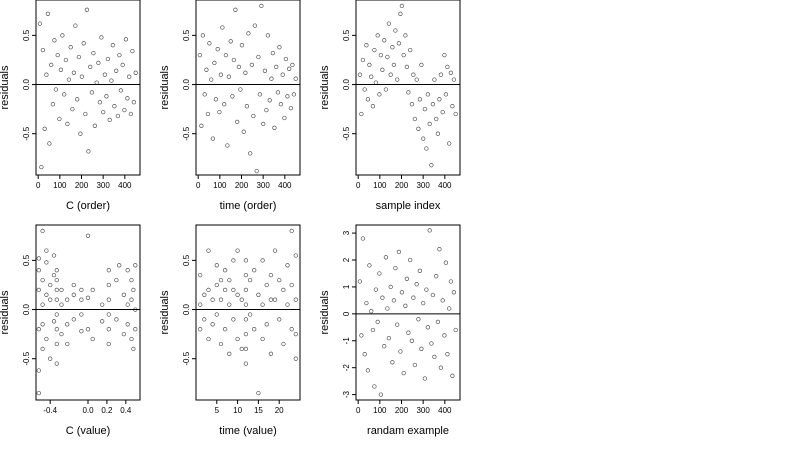 This screenshot has height=450, width=800. Describe the element at coordinates (408, 206) in the screenshot. I see `x-axis-label: sample index` at that location.